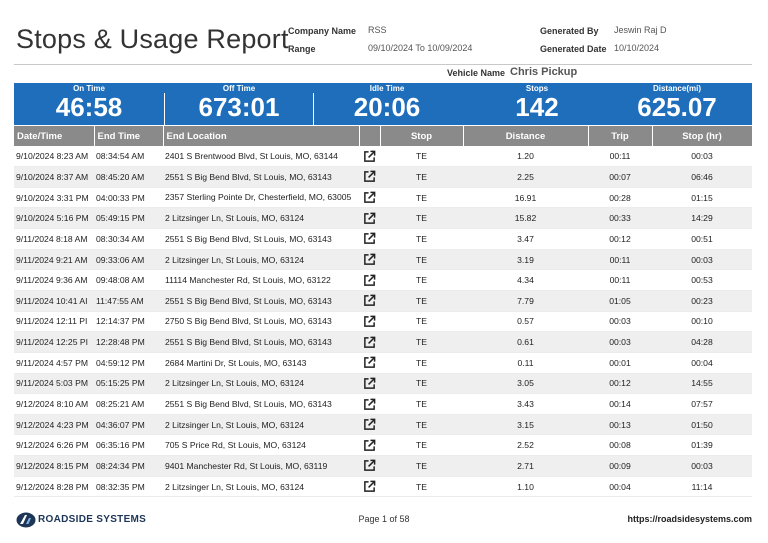 This screenshot has height=543, width=768. I want to click on stat-label: On Time, so click(89, 88).